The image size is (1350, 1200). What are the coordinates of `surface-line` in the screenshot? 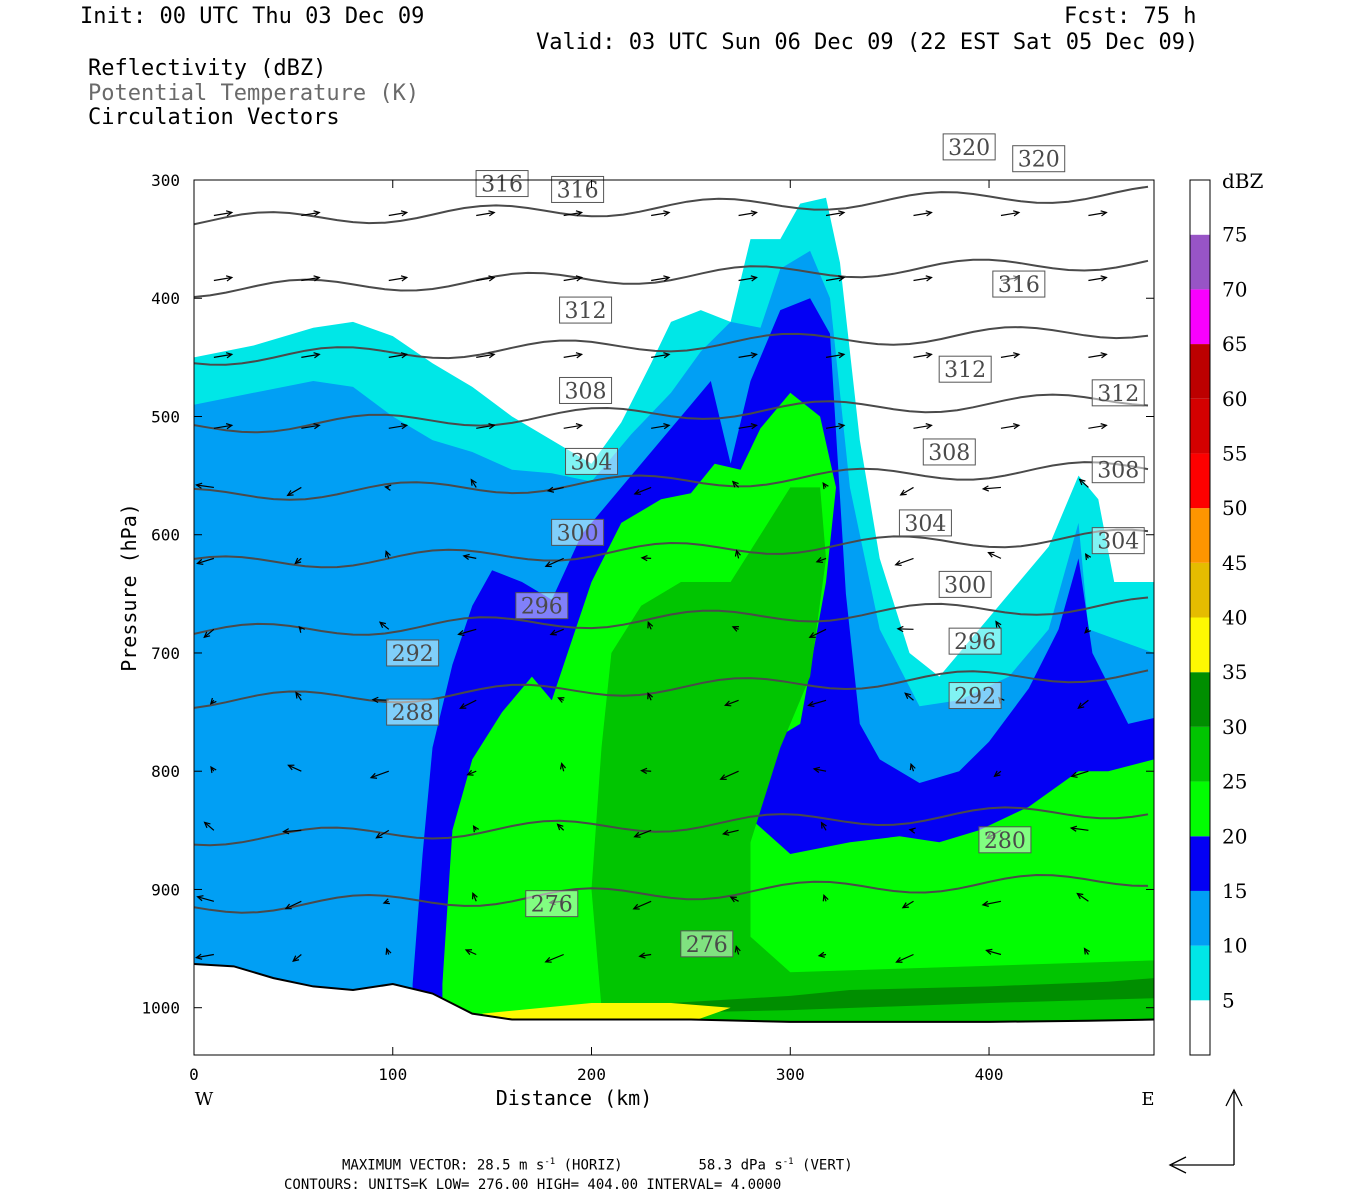 It's located at (674, 992).